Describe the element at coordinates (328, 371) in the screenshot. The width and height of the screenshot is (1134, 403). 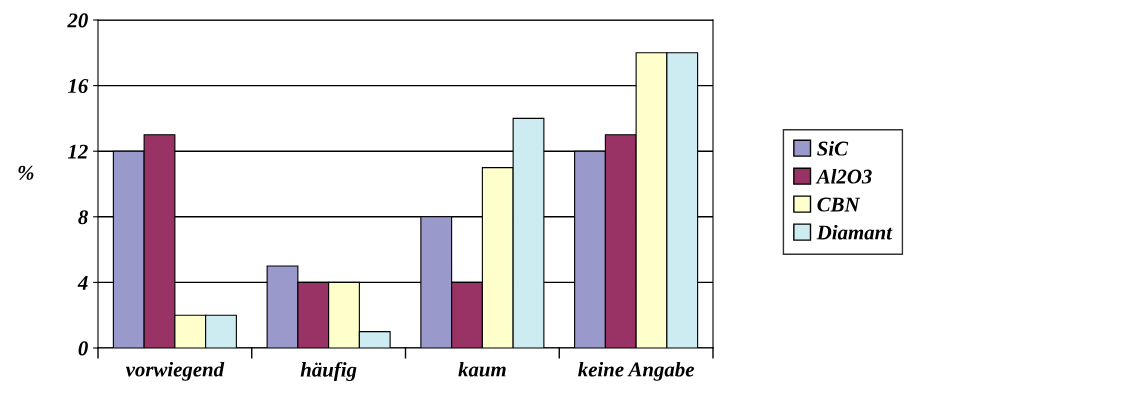
I see `x-tick-label: häufig` at that location.